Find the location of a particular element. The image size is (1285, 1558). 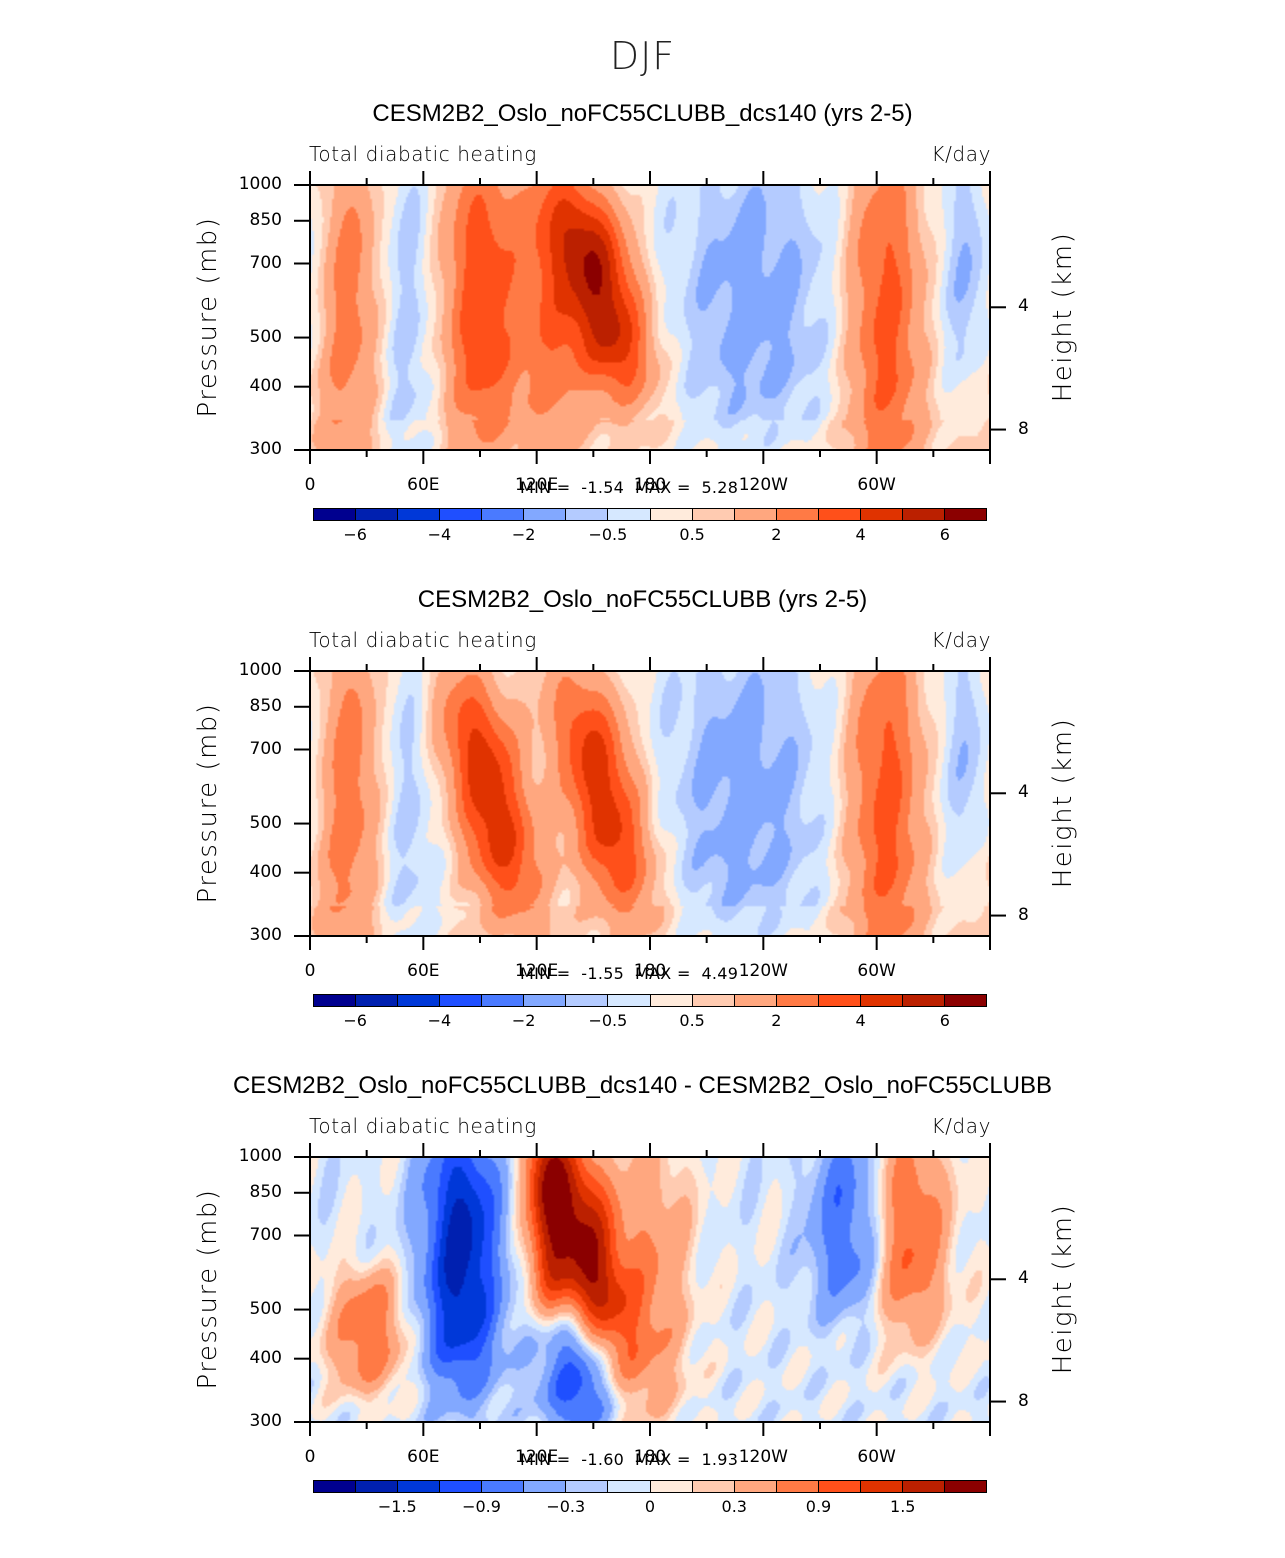

colorbar-label: −2 is located at coordinates (523, 534).